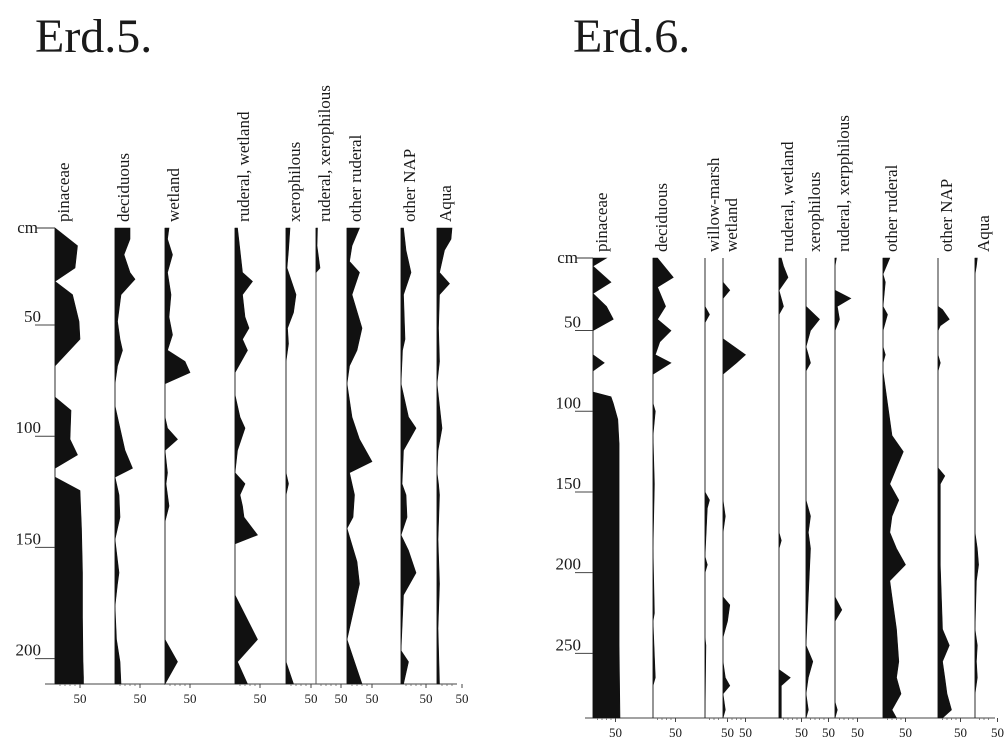  What do you see at coordinates (843, 183) in the screenshot?
I see `series-label: ruderal, xerpphilous` at bounding box center [843, 183].